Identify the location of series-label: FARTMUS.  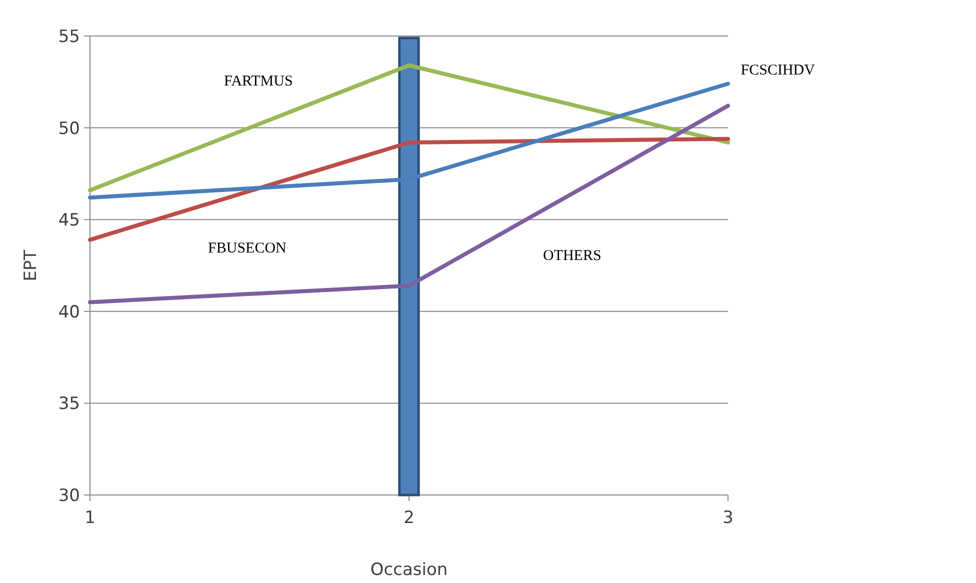
(258, 82).